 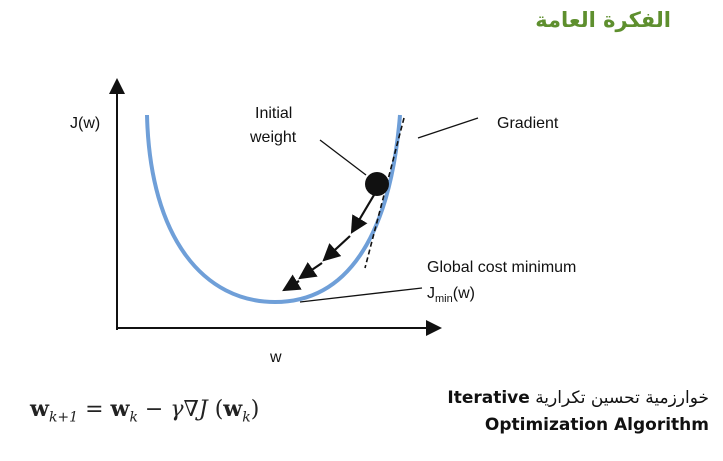 What do you see at coordinates (488, 398) in the screenshot?
I see `caption-english-iterative: Iterative` at bounding box center [488, 398].